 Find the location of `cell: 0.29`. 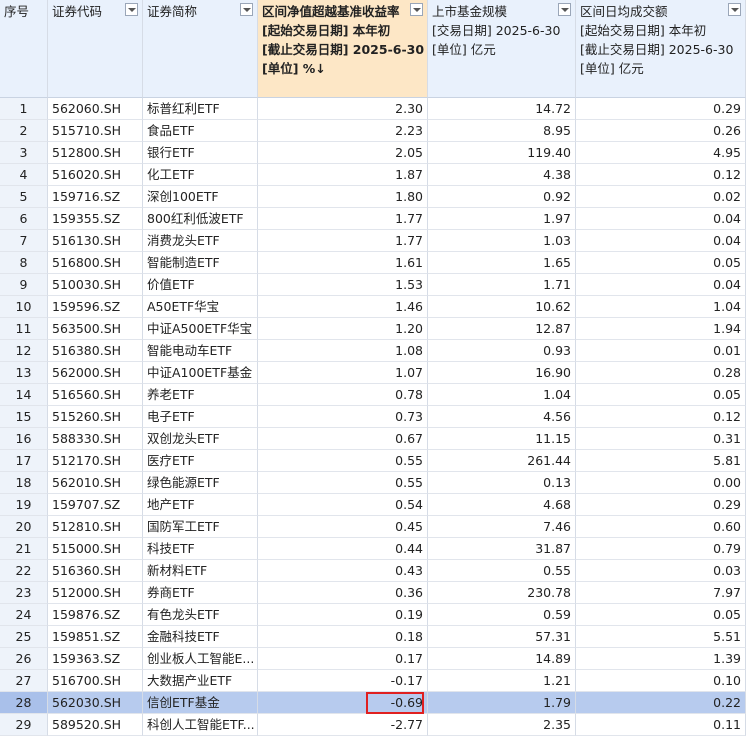

cell: 0.29 is located at coordinates (661, 109).